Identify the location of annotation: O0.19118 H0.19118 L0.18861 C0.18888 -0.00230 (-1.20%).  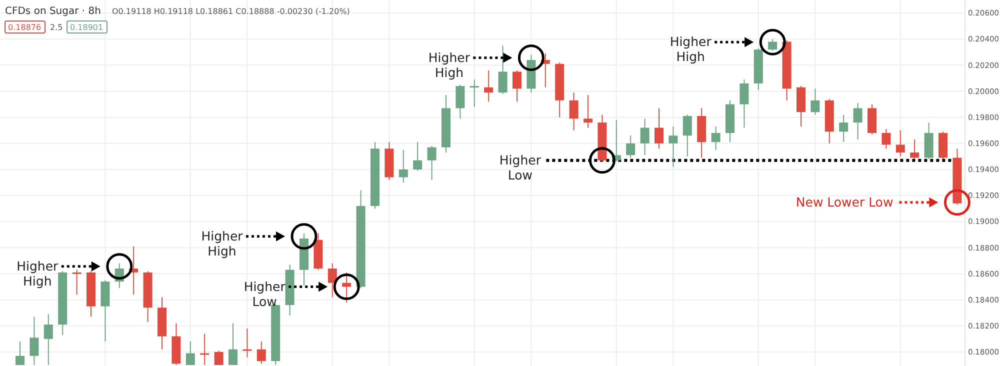
(231, 11).